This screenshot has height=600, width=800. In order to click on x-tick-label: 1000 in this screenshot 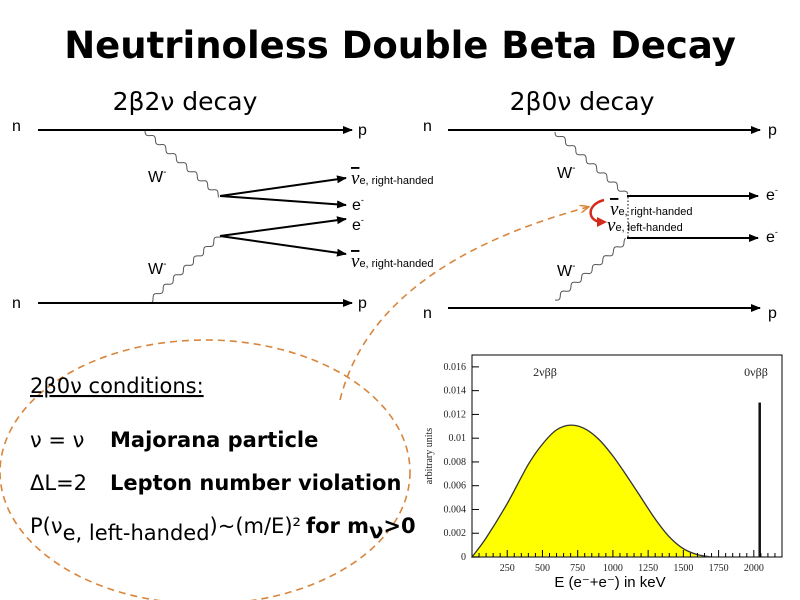, I will do `click(613, 568)`.